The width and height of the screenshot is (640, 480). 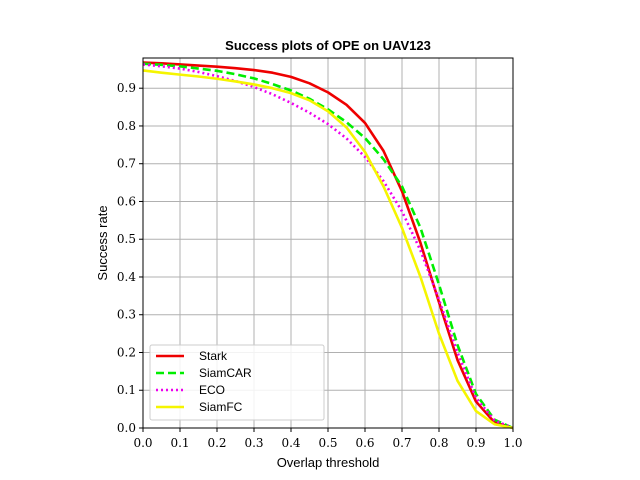 What do you see at coordinates (512, 443) in the screenshot?
I see `x-tick-label: 1.0` at bounding box center [512, 443].